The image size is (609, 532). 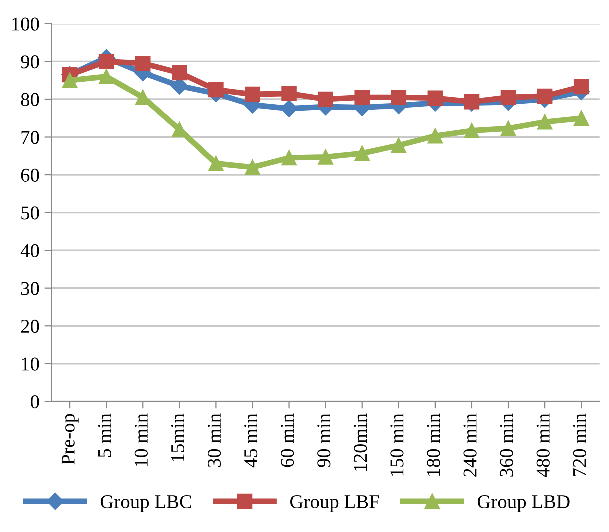 I want to click on y-tick-label: 0, so click(x=35, y=402).